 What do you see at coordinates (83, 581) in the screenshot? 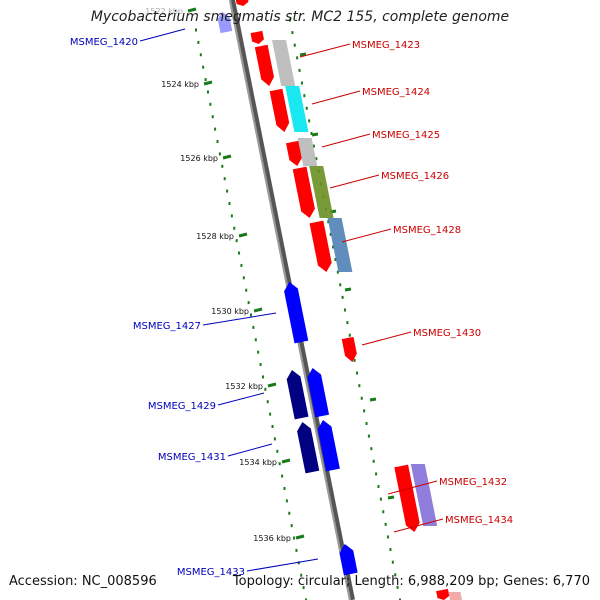
I see `accession-text: Accession: NC_008596` at bounding box center [83, 581].